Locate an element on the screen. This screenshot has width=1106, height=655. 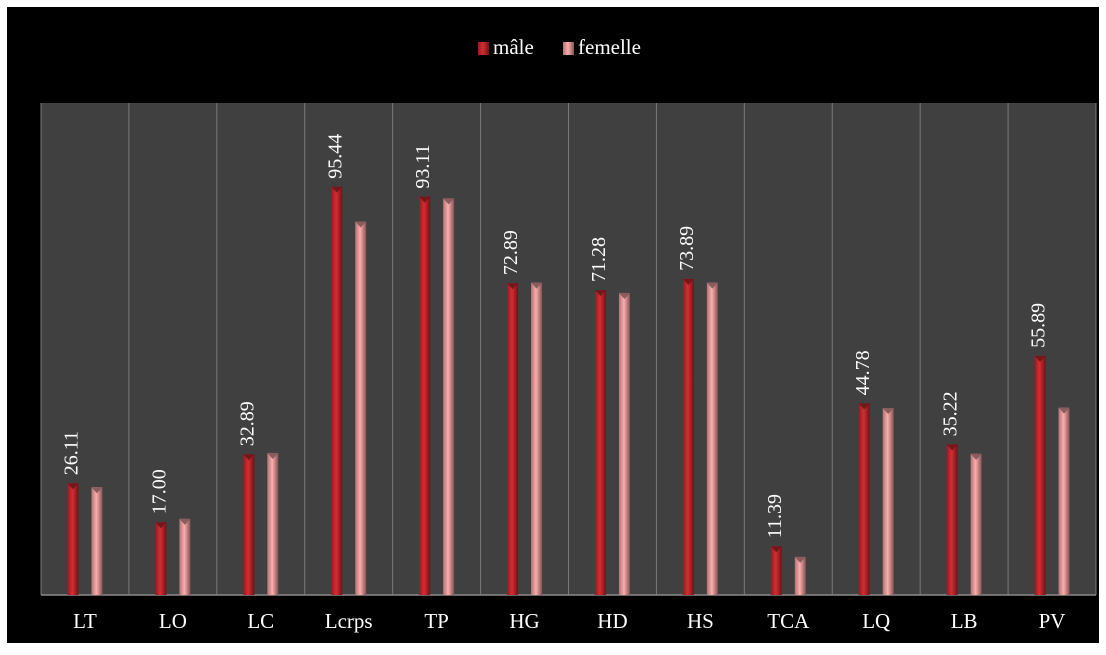
data-label-lcrps: 95.44 is located at coordinates (335, 156).